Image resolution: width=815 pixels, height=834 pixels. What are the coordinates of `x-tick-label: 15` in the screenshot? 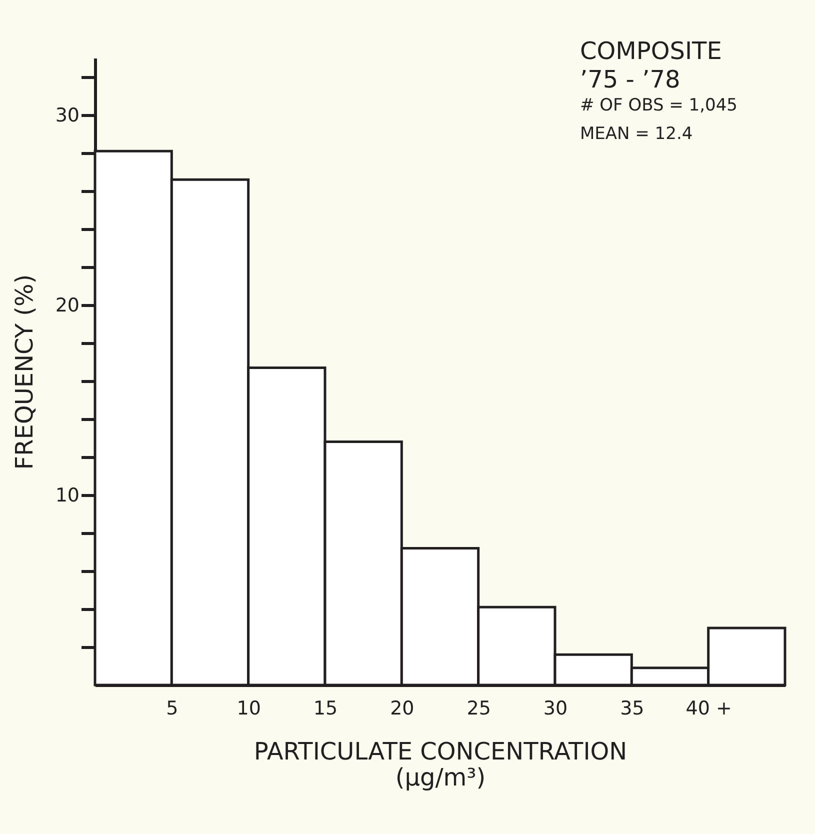 It's located at (325, 709).